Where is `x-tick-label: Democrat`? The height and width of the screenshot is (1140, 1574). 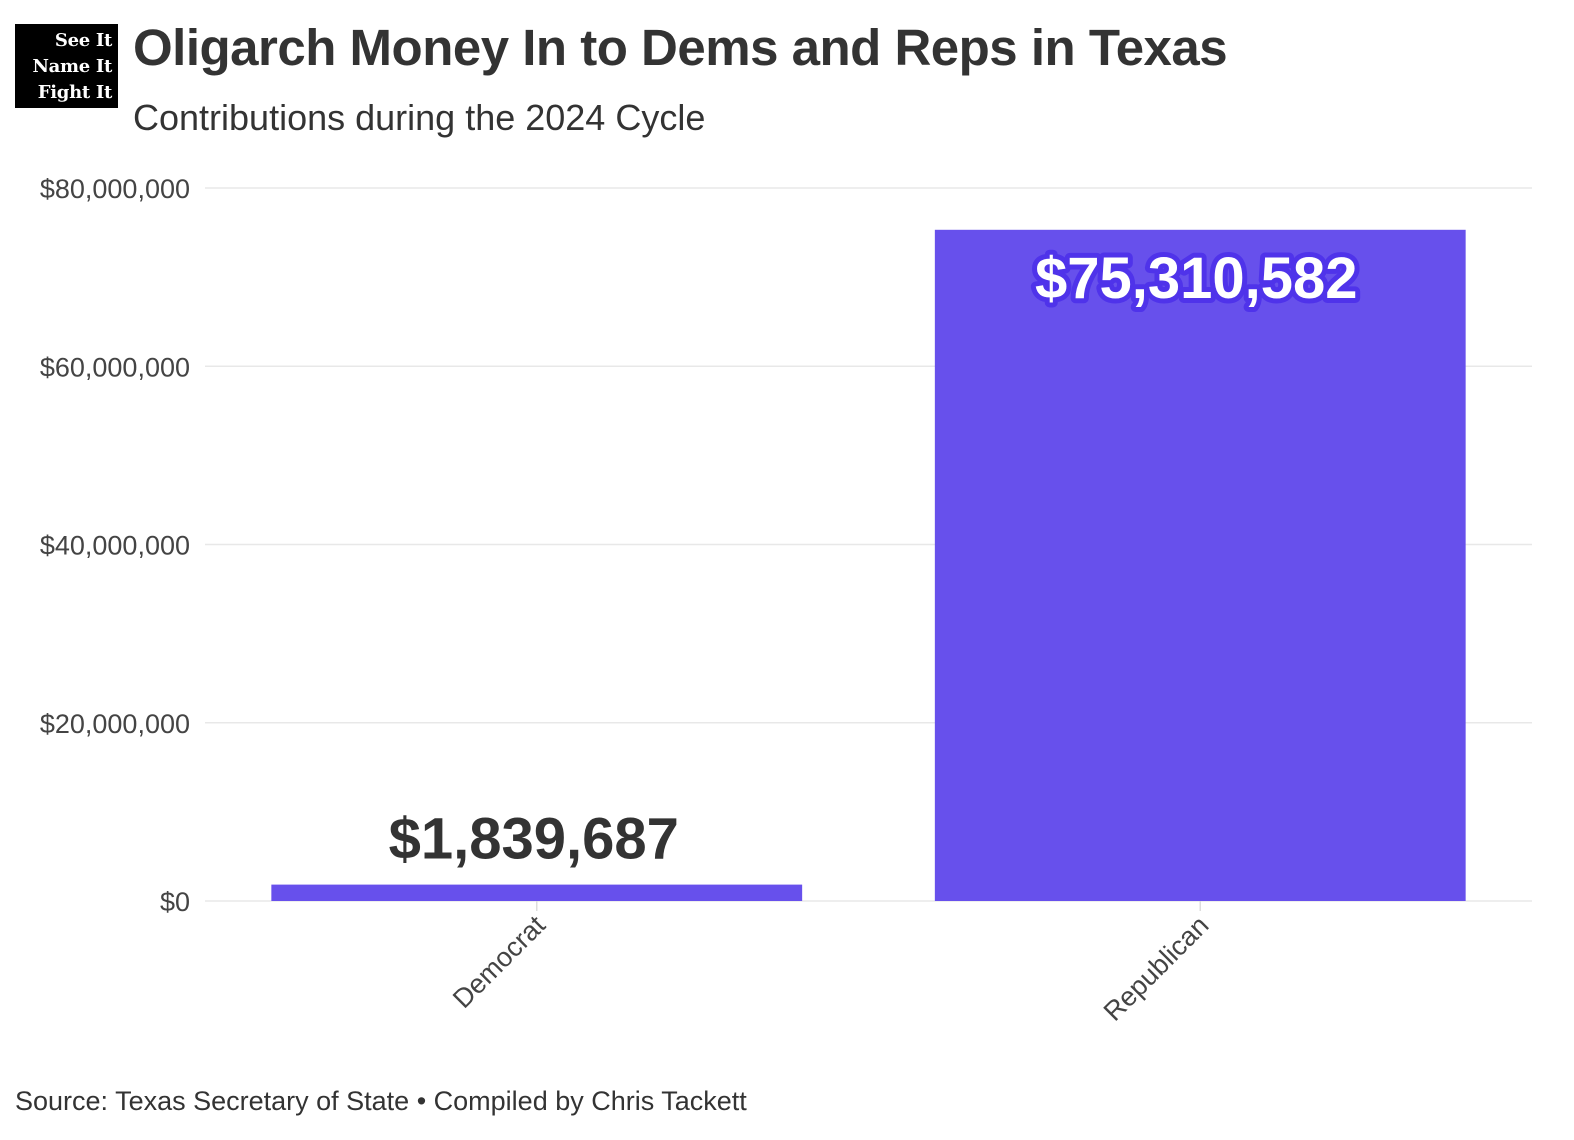
x-tick-label: Democrat is located at coordinates (499, 962).